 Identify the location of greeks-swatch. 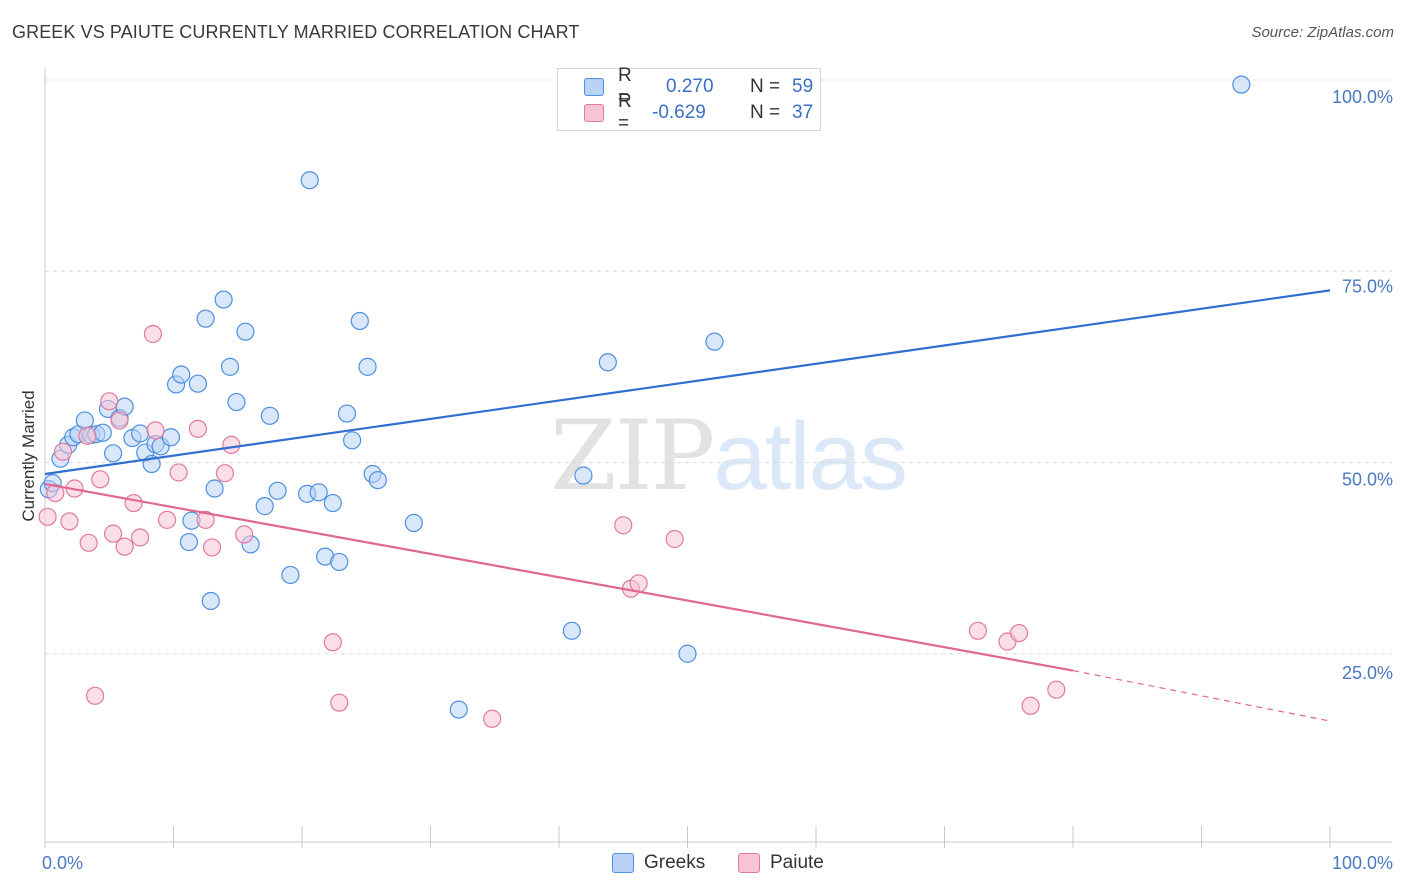
(594, 87).